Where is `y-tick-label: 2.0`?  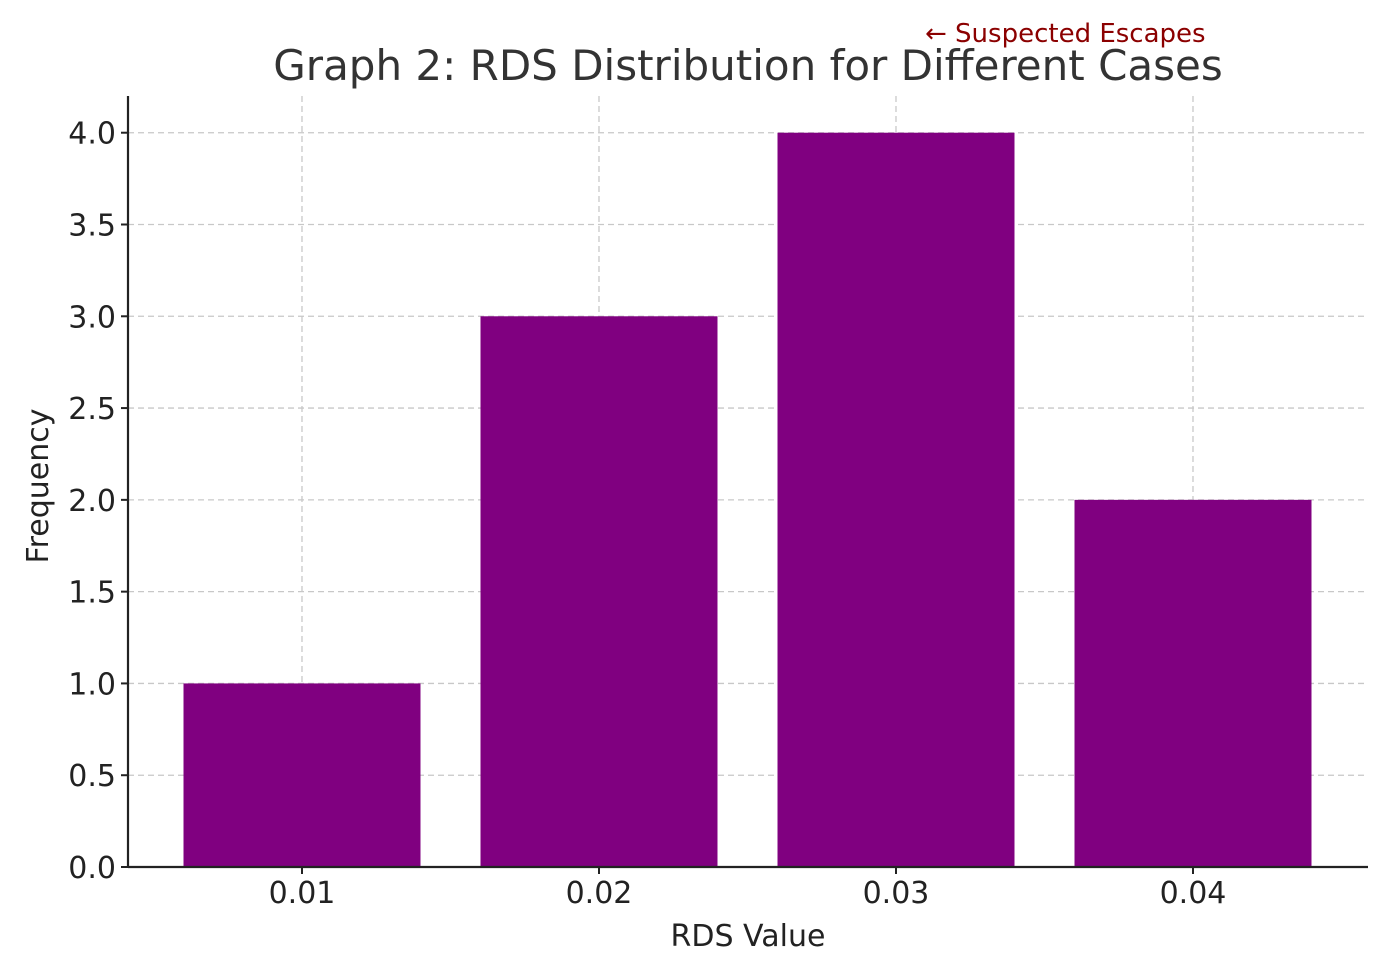 y-tick-label: 2.0 is located at coordinates (92, 501).